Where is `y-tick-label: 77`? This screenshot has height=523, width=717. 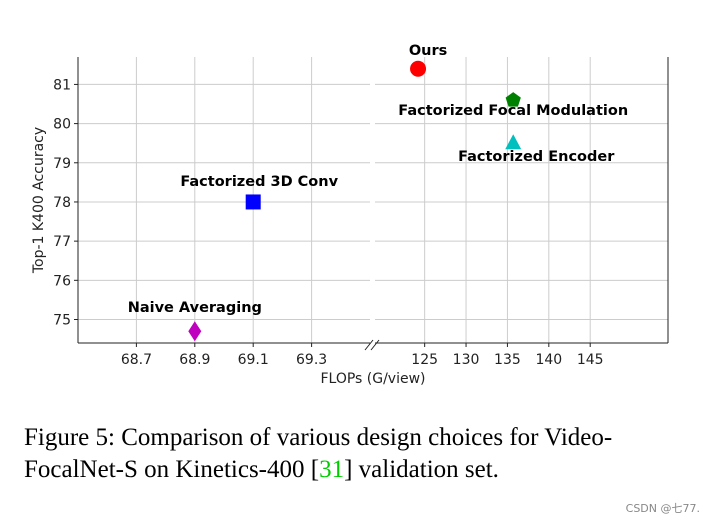 y-tick-label: 77 is located at coordinates (62, 242).